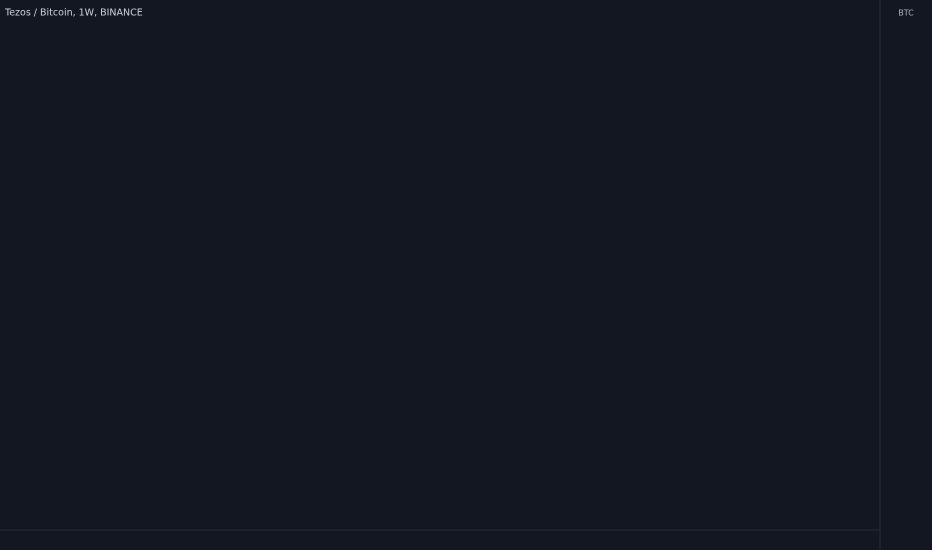  I want to click on chart-title: Tezos / Bitcoin, 1W, BINANCE, so click(73, 13).